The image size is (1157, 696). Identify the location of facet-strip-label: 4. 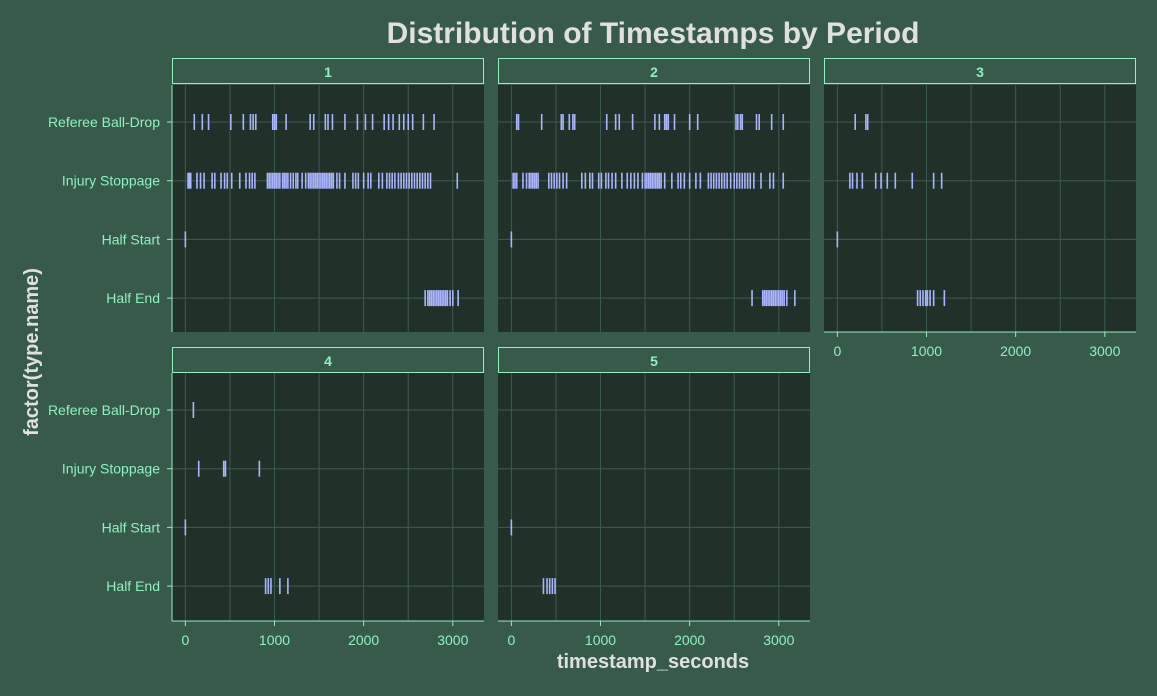
(328, 361).